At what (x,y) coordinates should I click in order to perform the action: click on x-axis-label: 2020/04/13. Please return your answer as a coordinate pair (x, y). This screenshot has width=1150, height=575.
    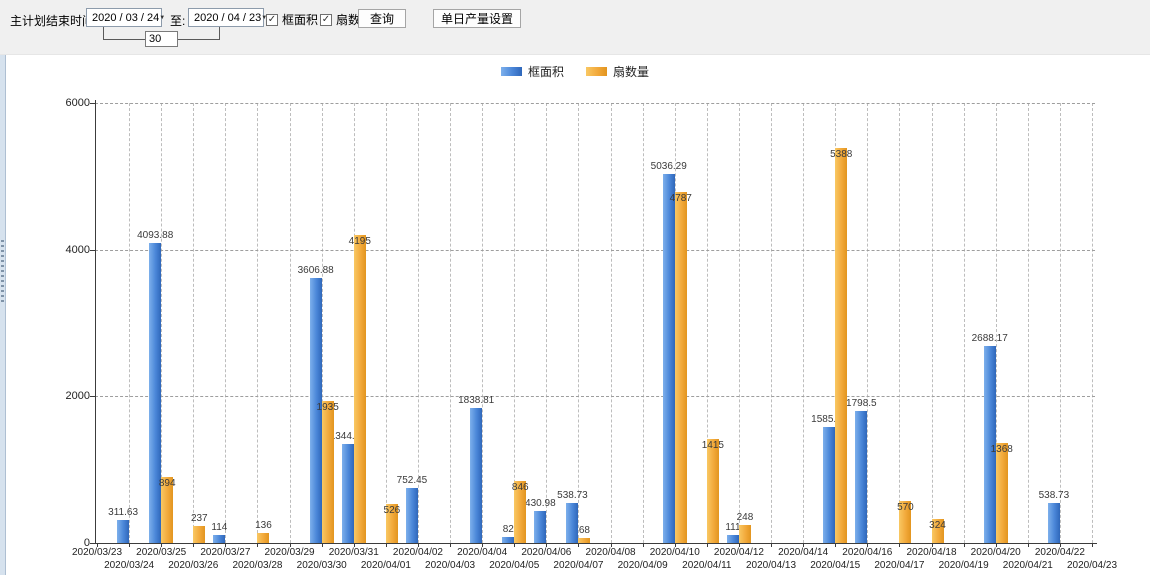
    Looking at the image, I should click on (771, 565).